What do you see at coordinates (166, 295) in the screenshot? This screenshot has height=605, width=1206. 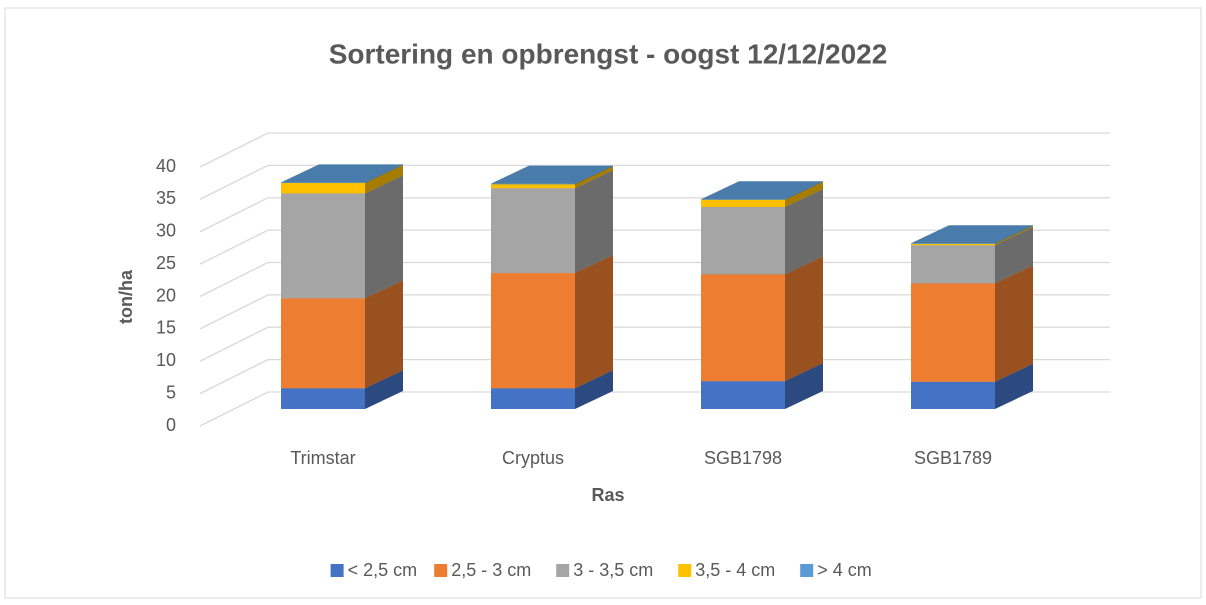 I see `y-tick-label: 20` at bounding box center [166, 295].